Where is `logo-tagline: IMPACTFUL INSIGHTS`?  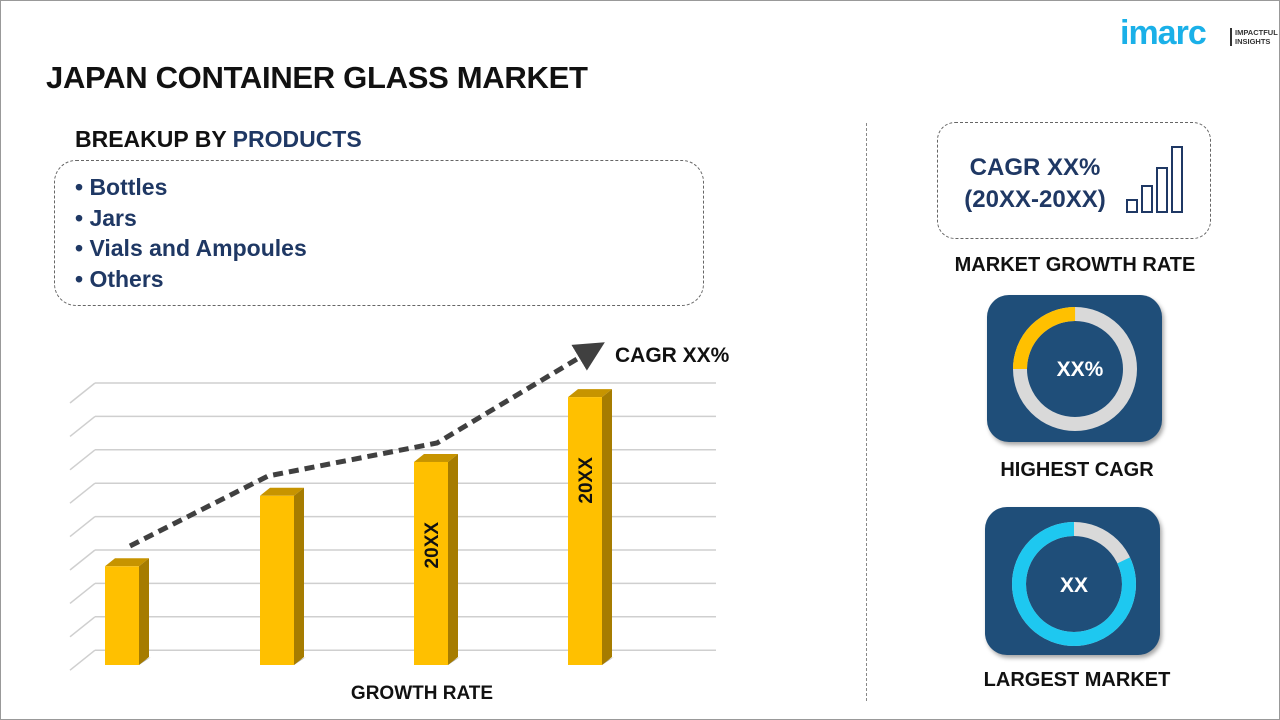
logo-tagline: IMPACTFUL INSIGHTS is located at coordinates (1254, 37).